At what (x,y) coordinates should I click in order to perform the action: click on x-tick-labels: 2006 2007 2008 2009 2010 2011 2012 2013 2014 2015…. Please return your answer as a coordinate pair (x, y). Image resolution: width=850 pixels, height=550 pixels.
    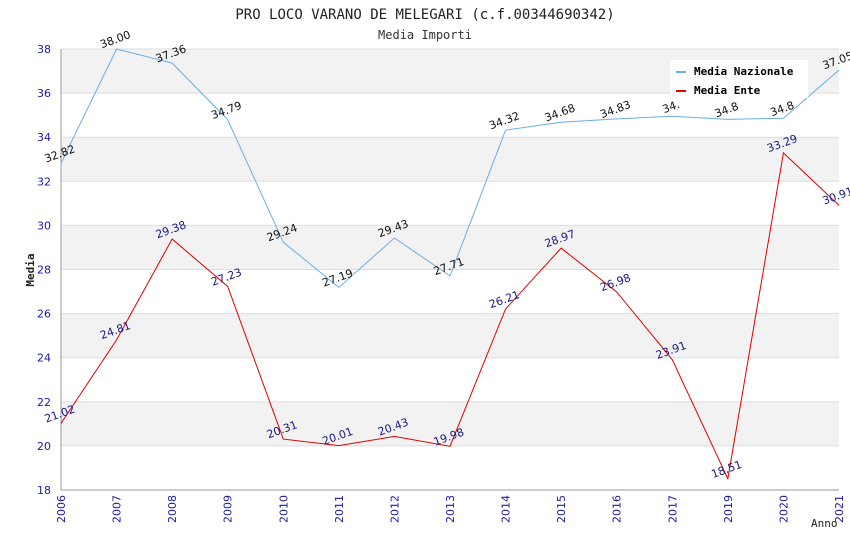
    Looking at the image, I should click on (450, 509).